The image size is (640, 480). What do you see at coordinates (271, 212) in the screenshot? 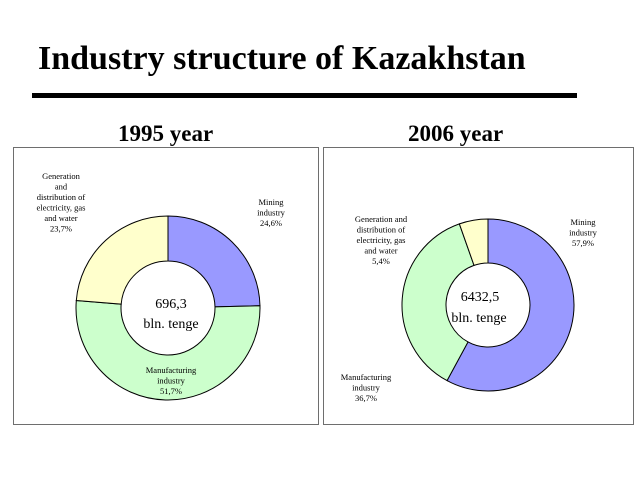
I see `slice-label-mining: Mining industry 24,6%` at bounding box center [271, 212].